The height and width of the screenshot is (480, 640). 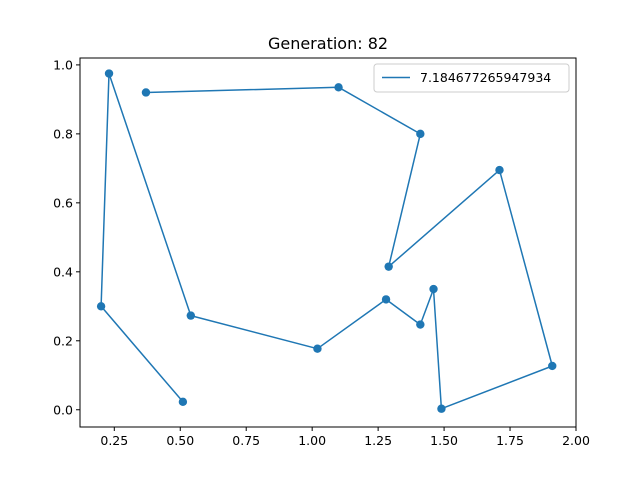 I want to click on legend-box, so click(x=471, y=78).